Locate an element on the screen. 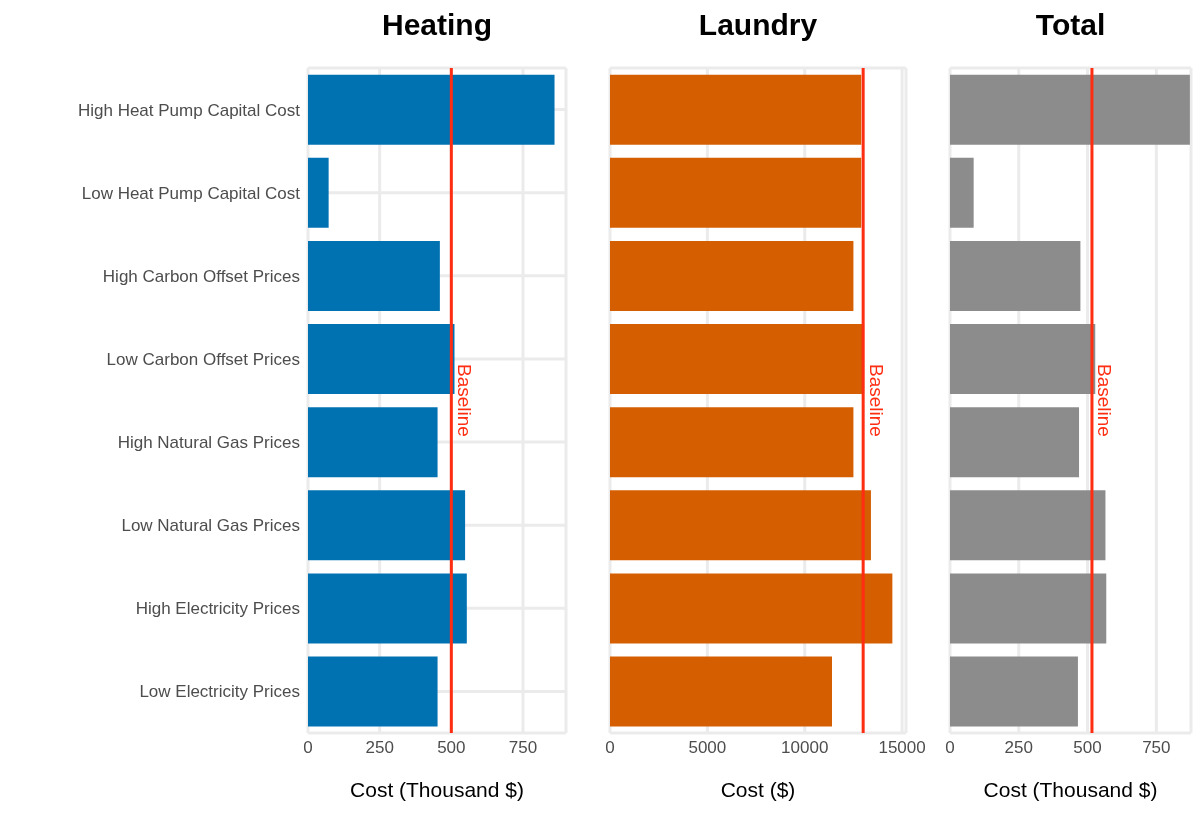  x-tick-label: 15000 is located at coordinates (902, 748).